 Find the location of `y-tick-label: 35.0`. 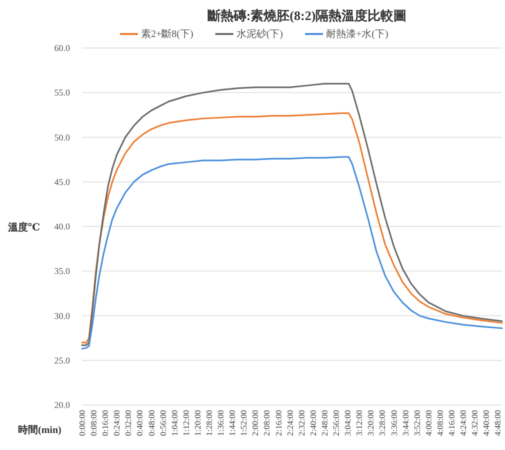

y-tick-label: 35.0 is located at coordinates (62, 271).